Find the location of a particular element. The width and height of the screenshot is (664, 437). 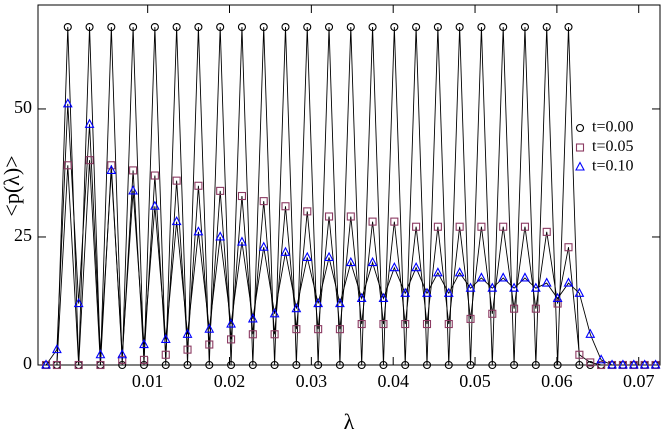

legend-label: t=0.00 is located at coordinates (612, 127).